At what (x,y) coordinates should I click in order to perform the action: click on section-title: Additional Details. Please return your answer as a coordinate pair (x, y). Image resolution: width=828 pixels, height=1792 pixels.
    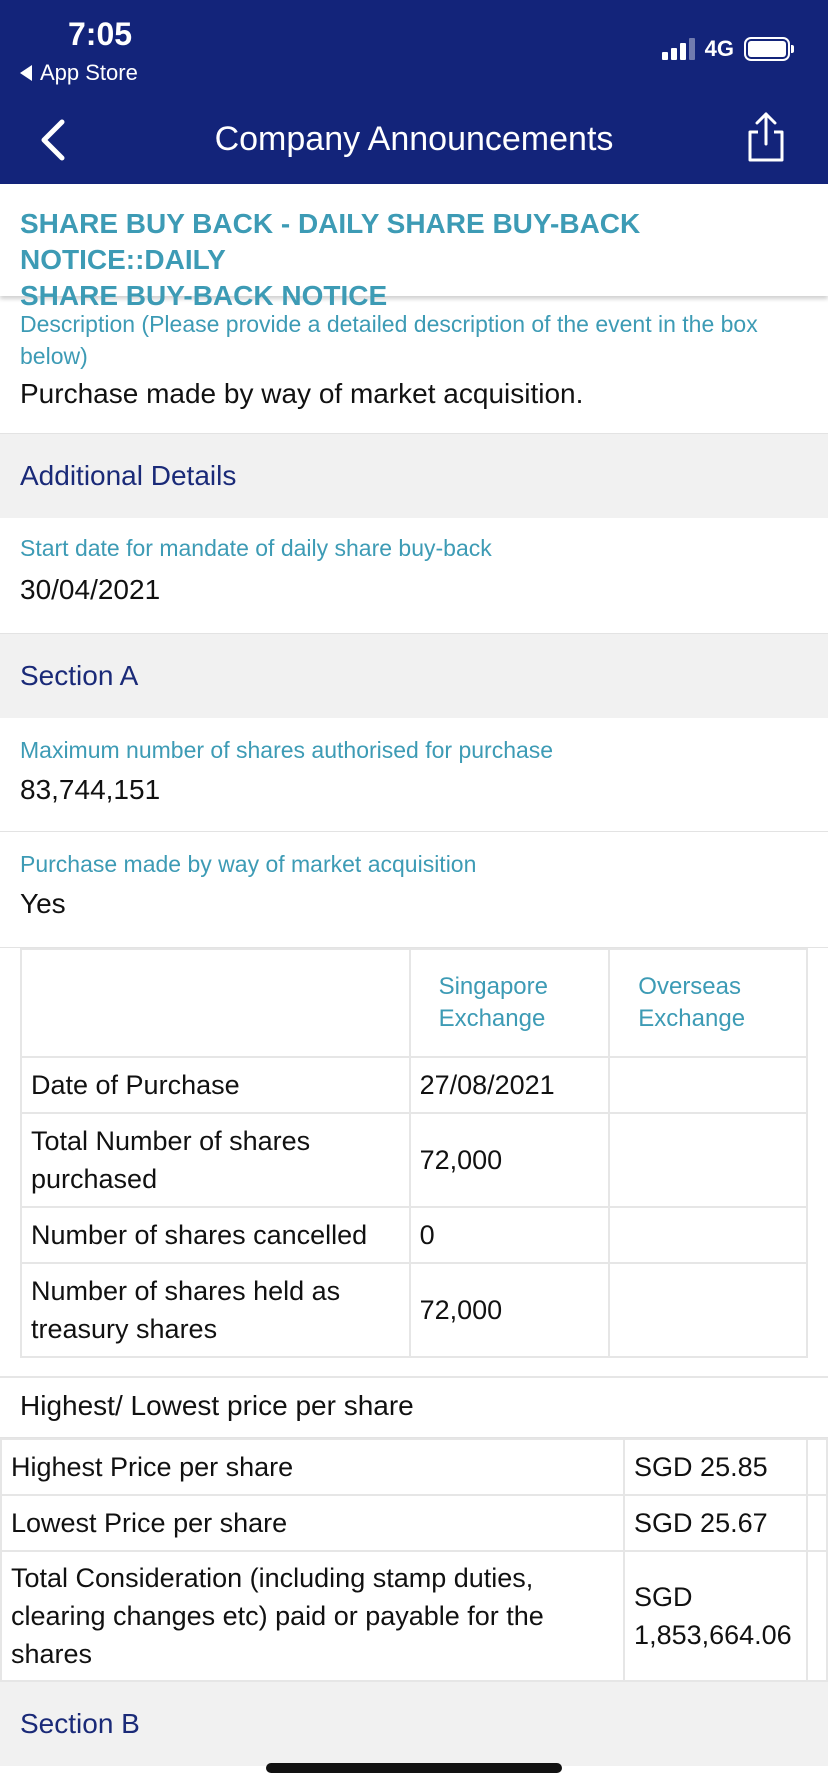
    Looking at the image, I should click on (128, 475).